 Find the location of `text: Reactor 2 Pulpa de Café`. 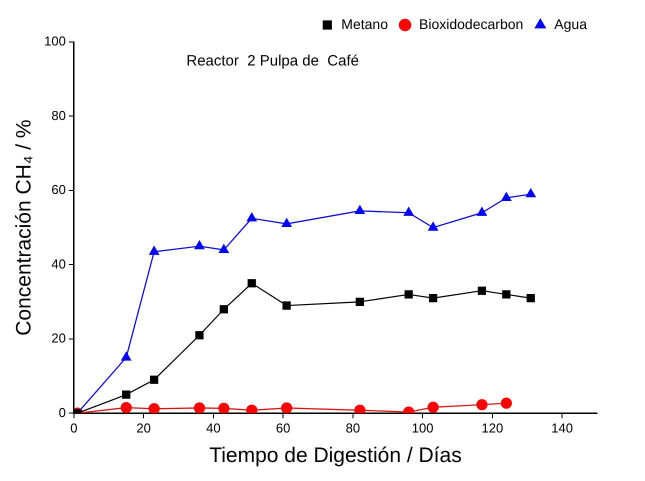

text: Reactor 2 Pulpa de Café is located at coordinates (272, 61).